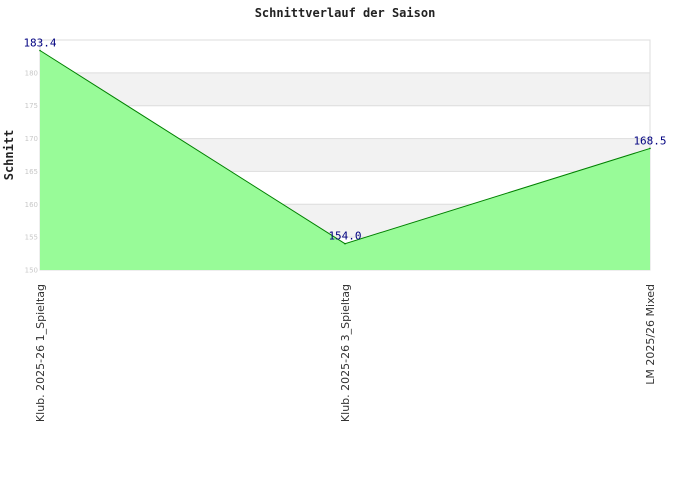 The width and height of the screenshot is (690, 500). I want to click on y-tick-label: 170, so click(31, 139).